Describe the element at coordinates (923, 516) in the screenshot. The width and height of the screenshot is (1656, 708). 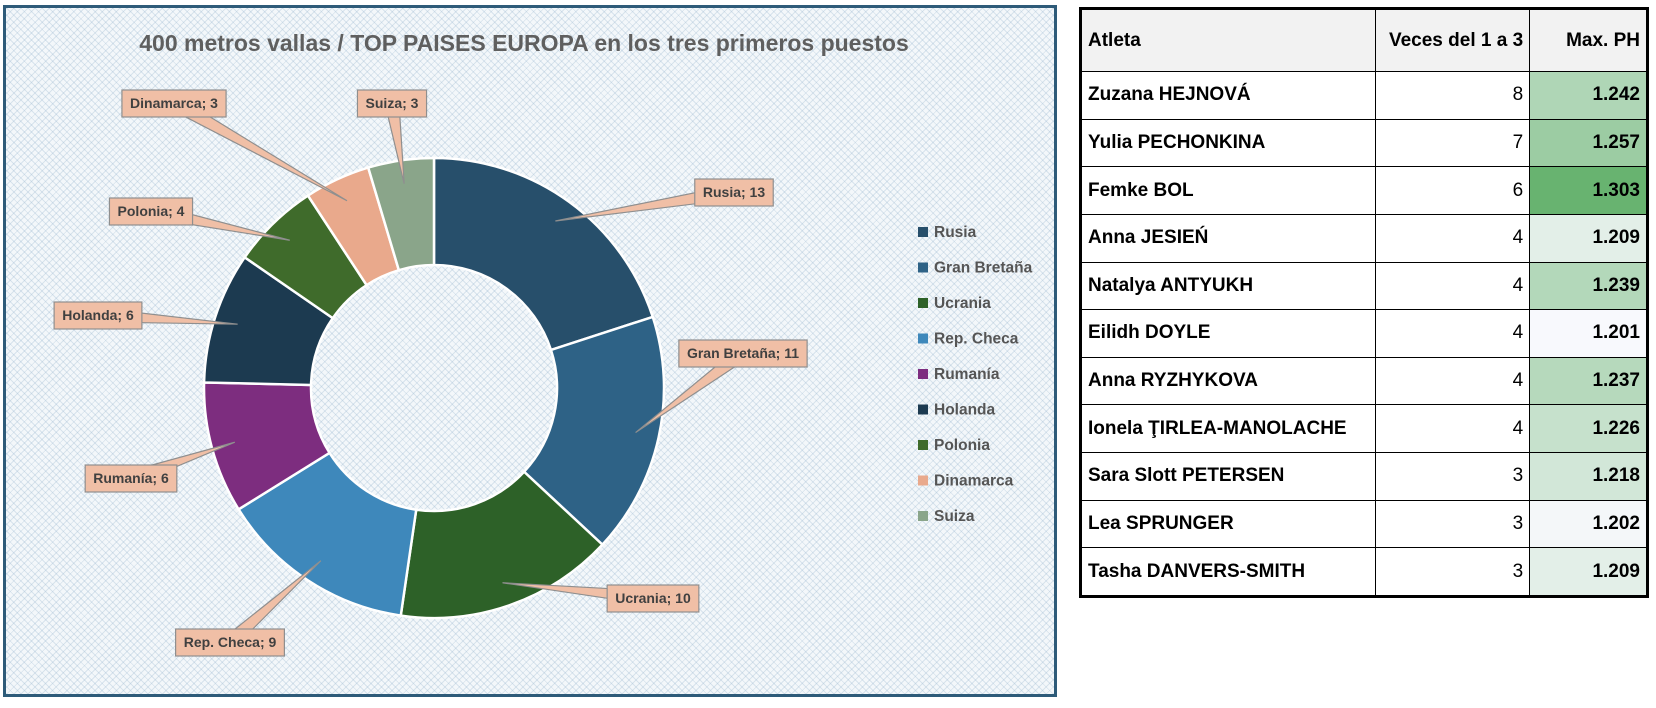
I see `legend-swatch-suiza` at that location.